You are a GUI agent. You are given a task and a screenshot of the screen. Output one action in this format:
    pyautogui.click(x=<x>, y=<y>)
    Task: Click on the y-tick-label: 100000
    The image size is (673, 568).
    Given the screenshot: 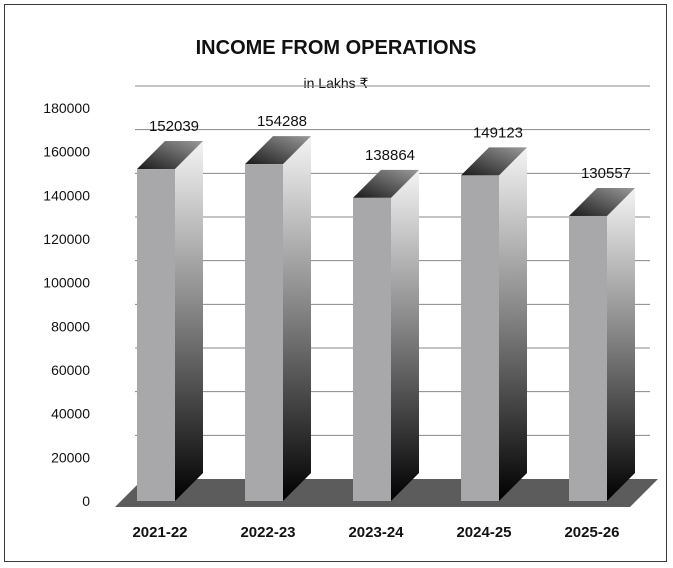 What is the action you would take?
    pyautogui.click(x=66, y=283)
    